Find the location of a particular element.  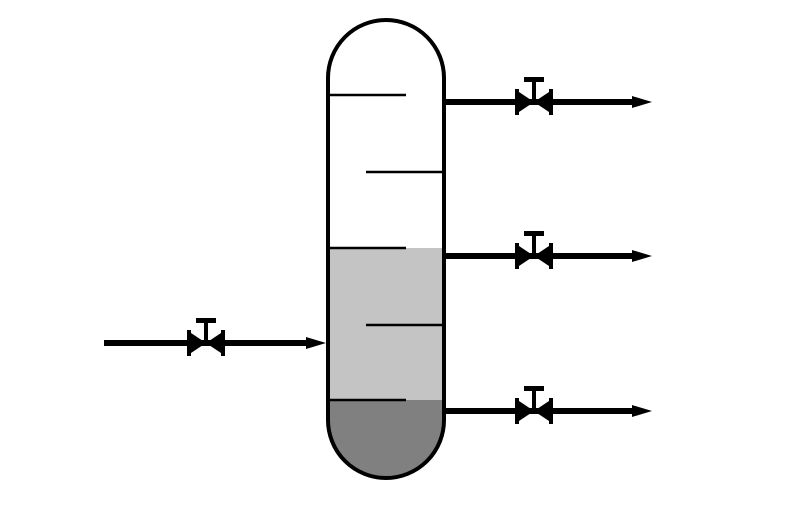

bottom-outlet-valve-icon is located at coordinates (534, 405).